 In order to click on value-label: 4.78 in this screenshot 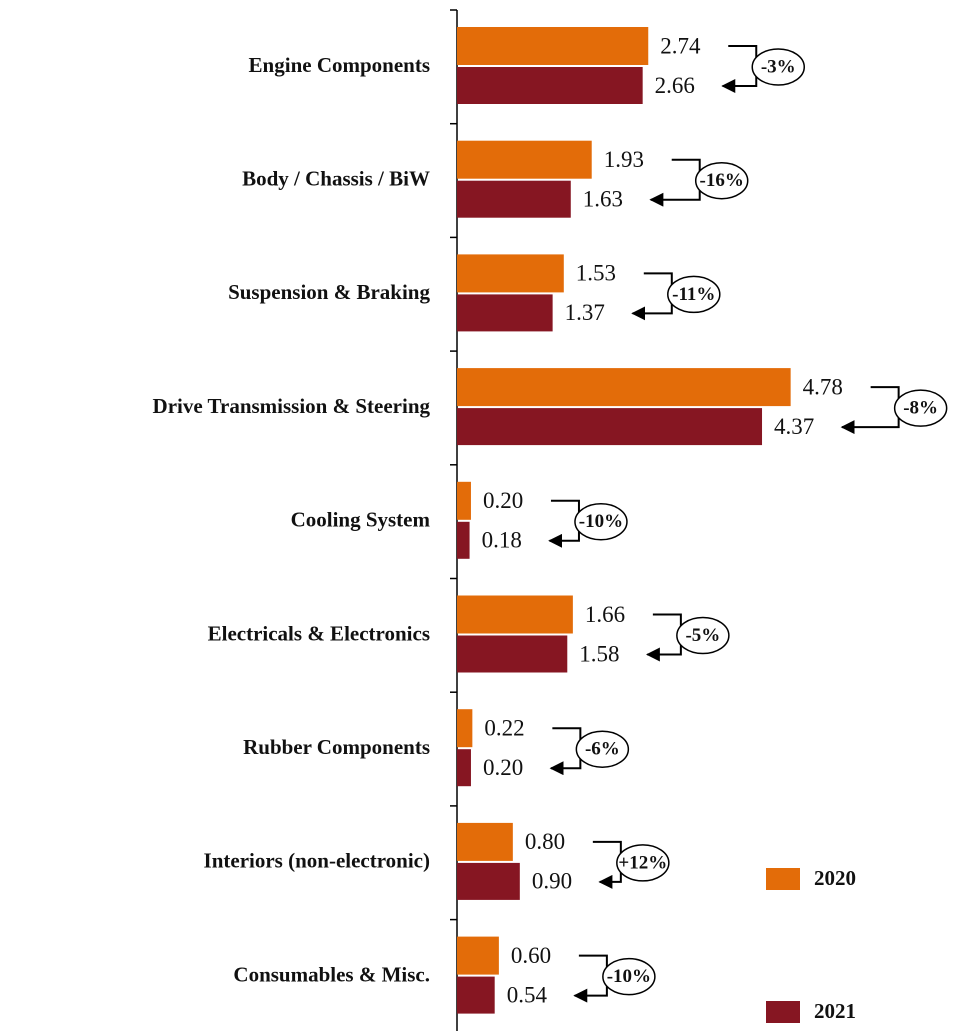, I will do `click(823, 386)`.